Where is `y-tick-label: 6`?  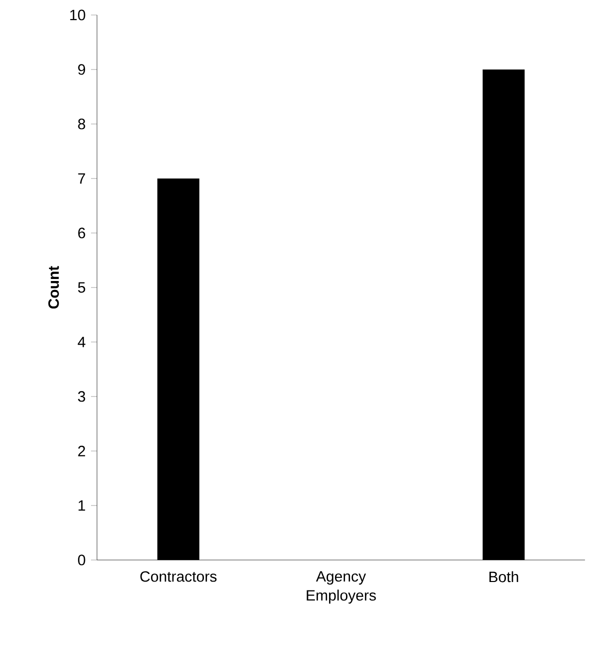 y-tick-label: 6 is located at coordinates (82, 233).